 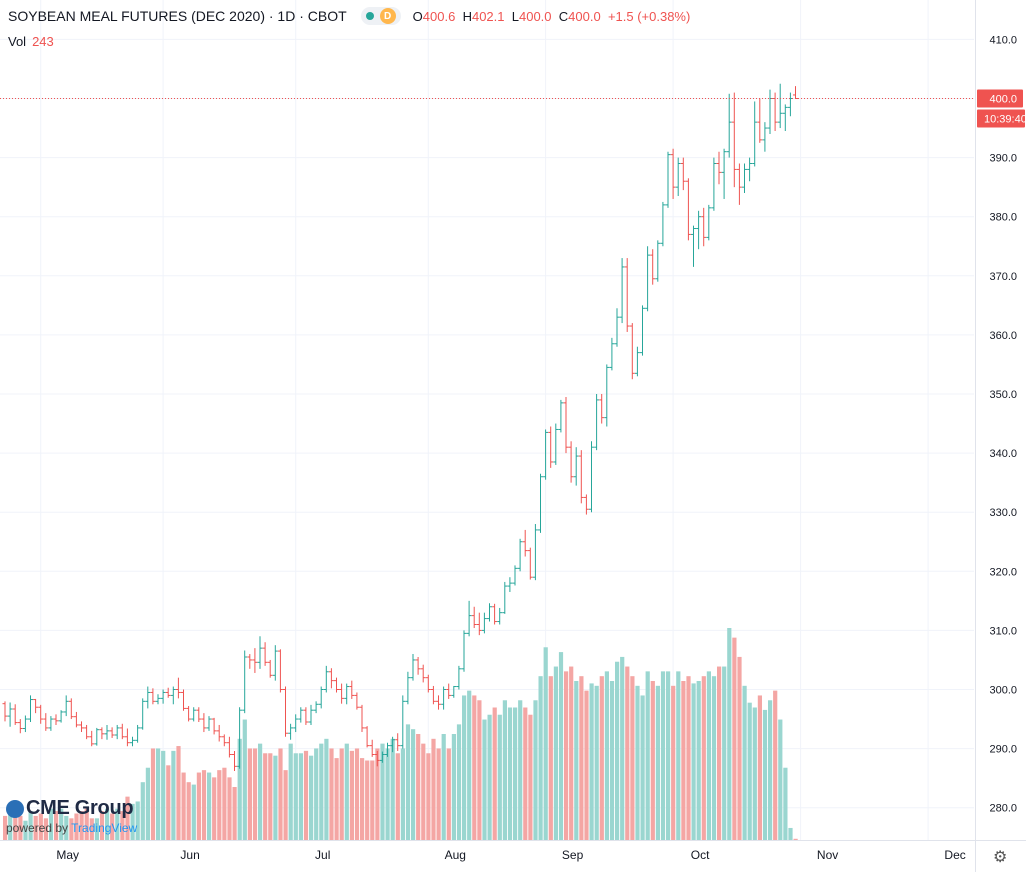 What do you see at coordinates (1003, 277) in the screenshot?
I see `price-tick-label: 370.0` at bounding box center [1003, 277].